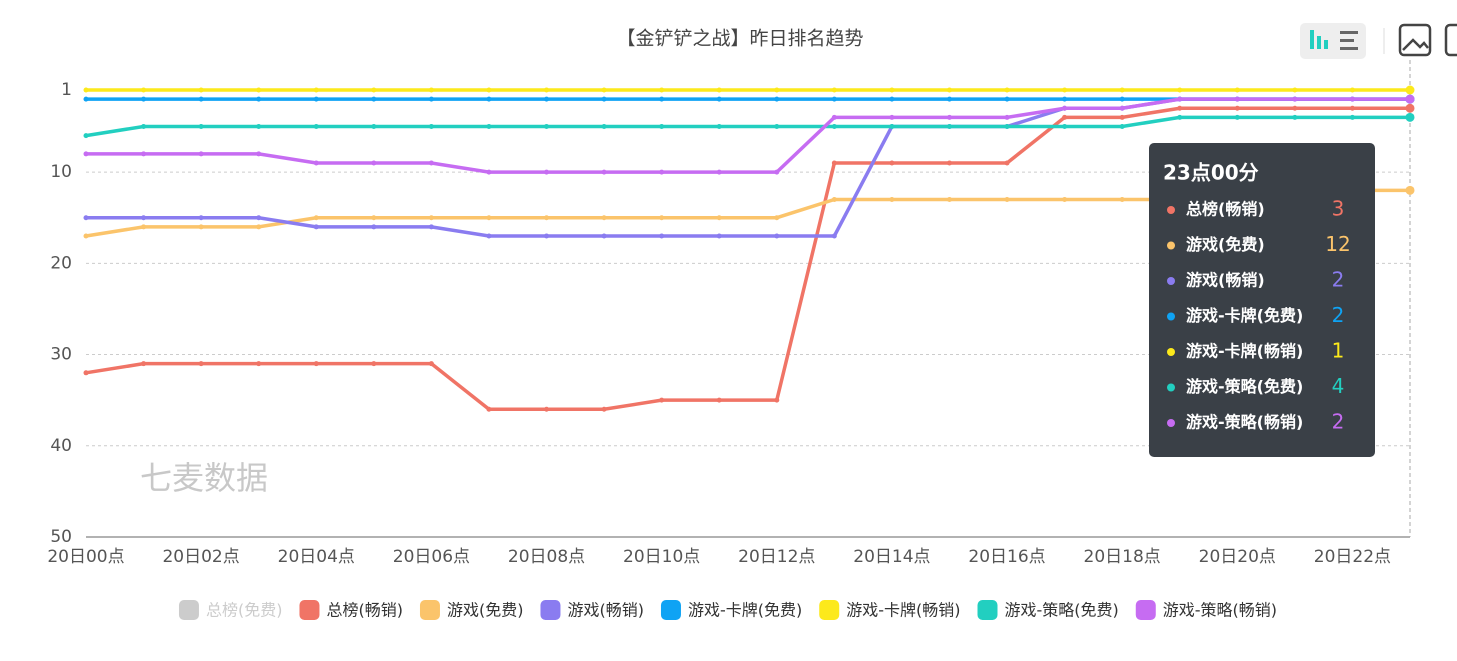 This screenshot has width=1457, height=661. What do you see at coordinates (431, 557) in the screenshot?
I see `x-tick-label: 20日06点` at bounding box center [431, 557].